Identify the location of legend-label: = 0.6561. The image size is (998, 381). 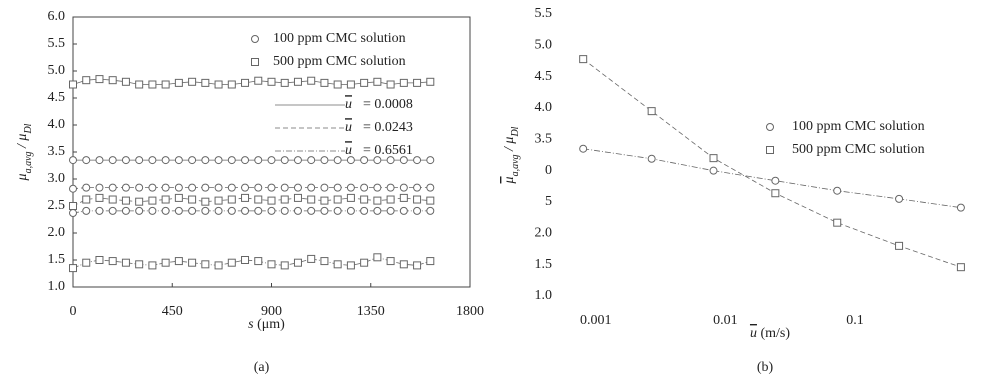
(388, 150).